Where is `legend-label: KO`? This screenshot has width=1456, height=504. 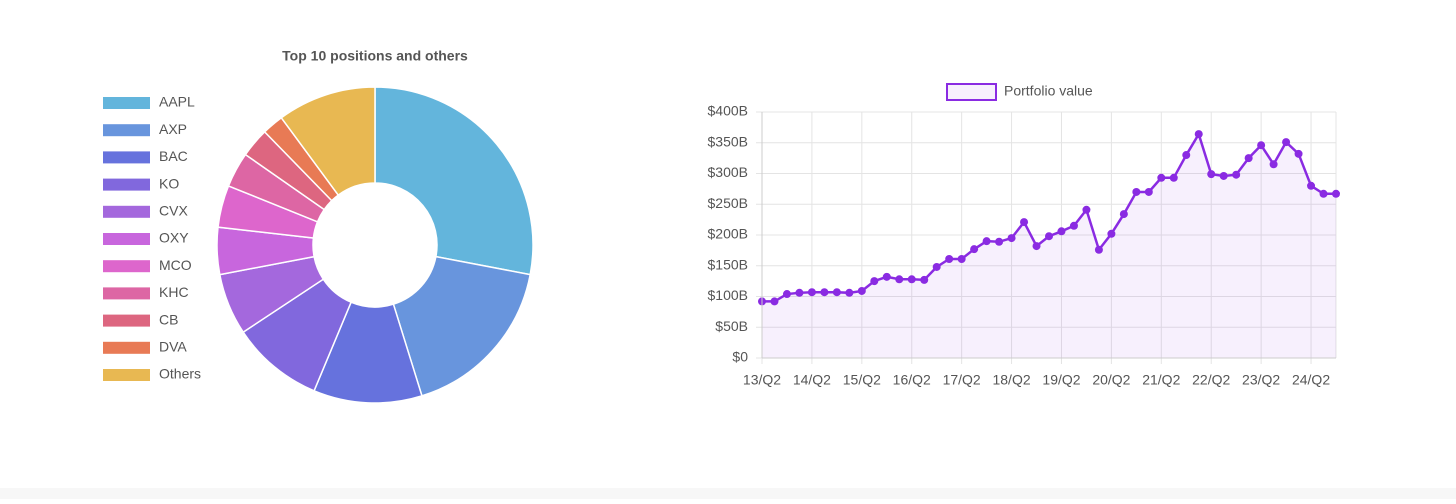 legend-label: KO is located at coordinates (169, 183).